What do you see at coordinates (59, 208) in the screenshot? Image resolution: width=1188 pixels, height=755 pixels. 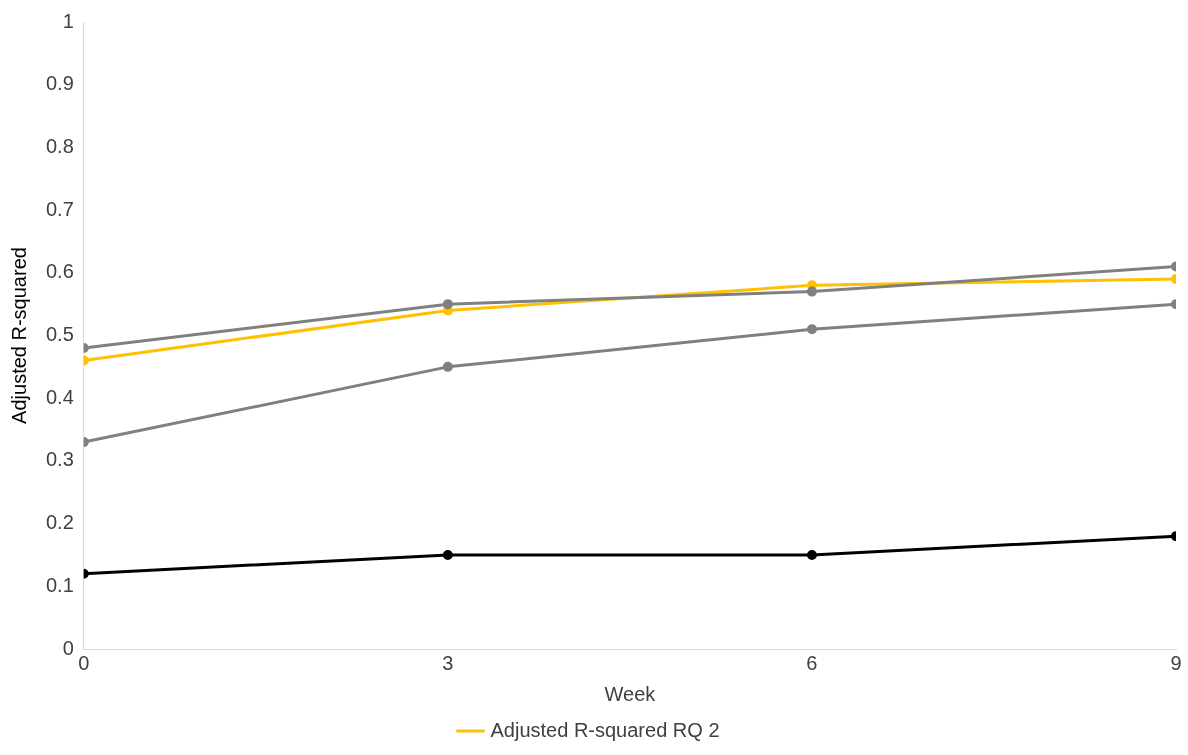 I see `y-tick-label: 0.7` at bounding box center [59, 208].